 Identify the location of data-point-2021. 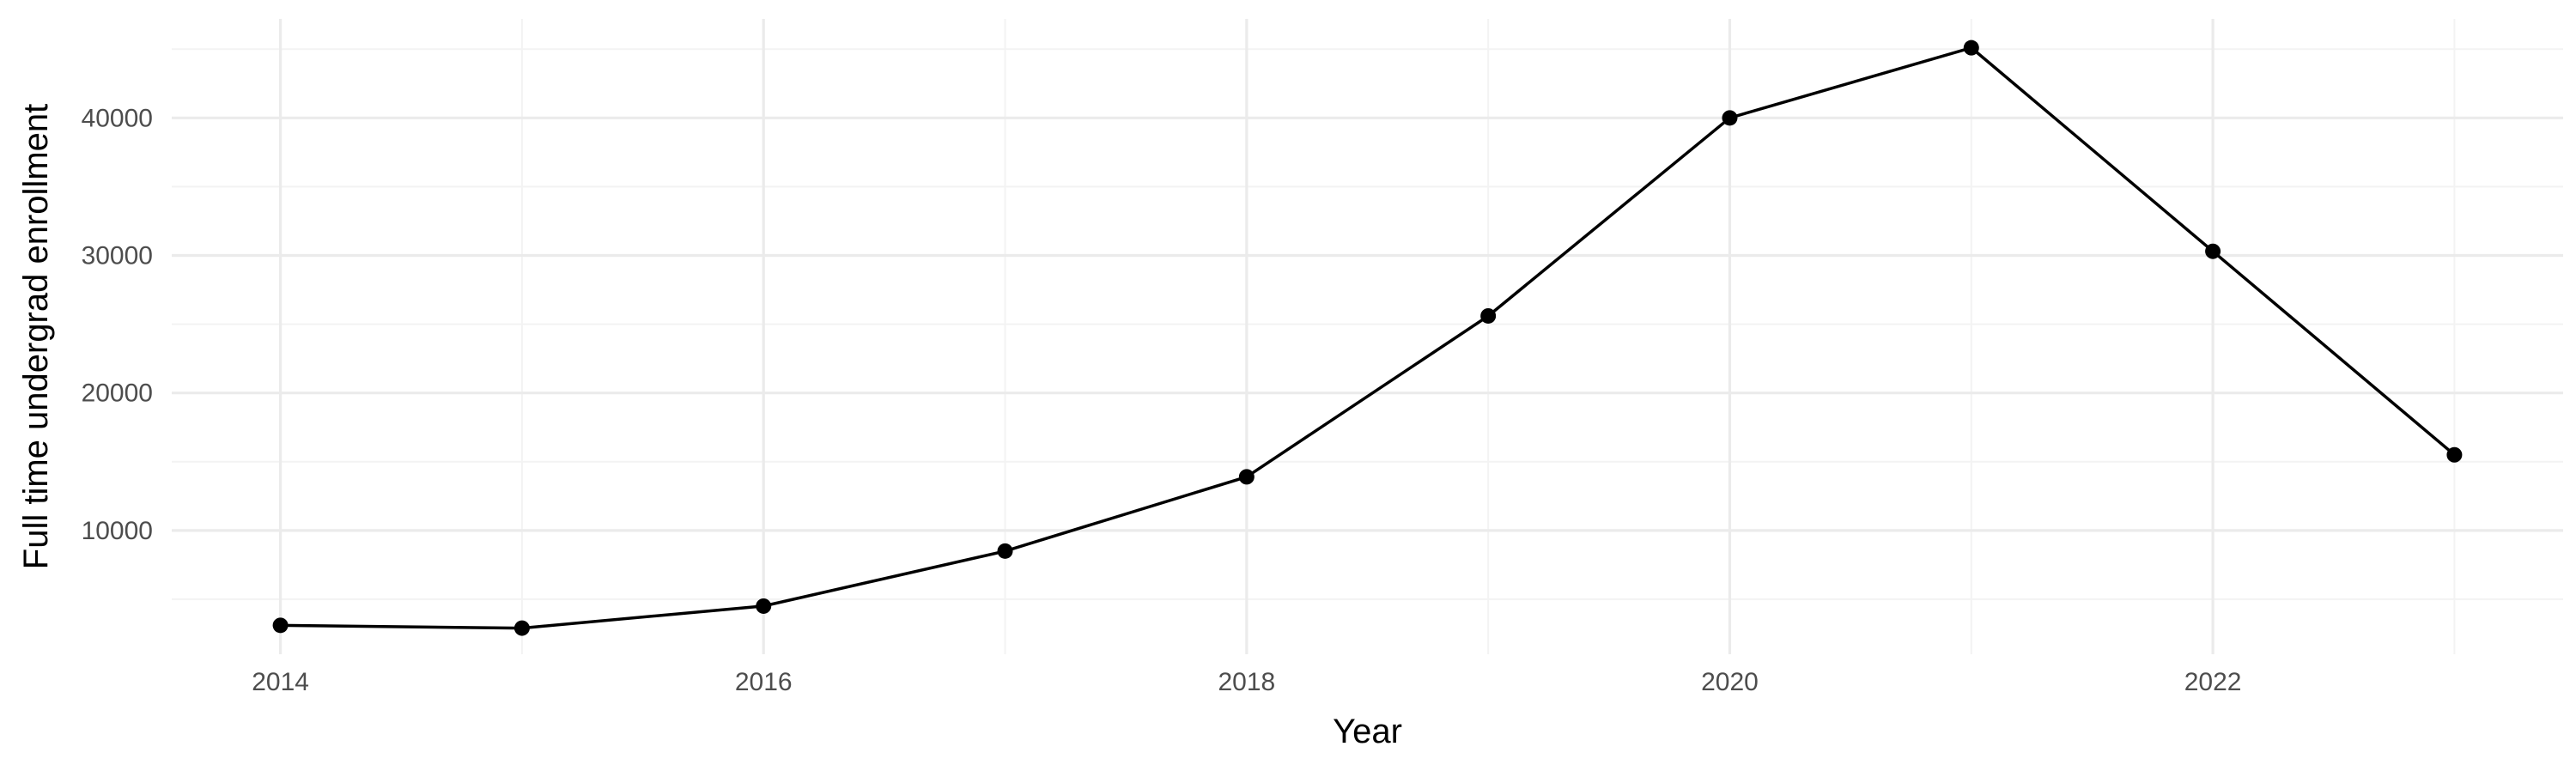
(1971, 47).